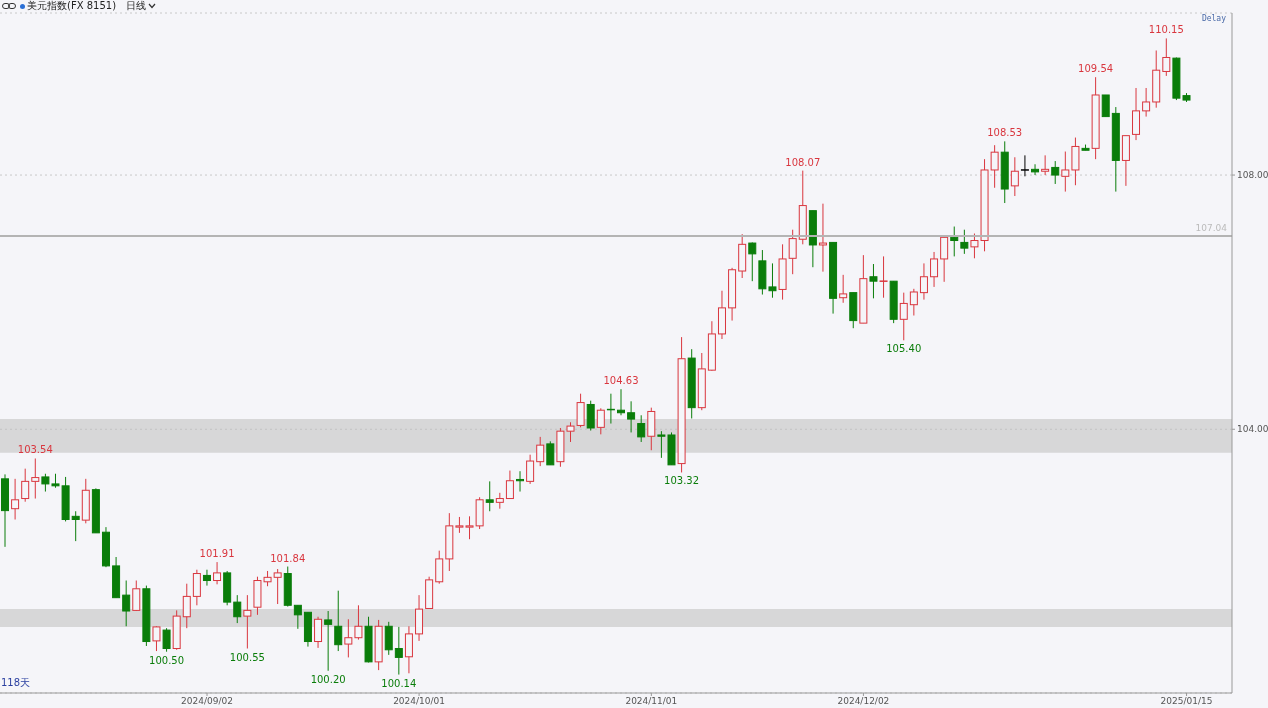  Describe the element at coordinates (1186, 701) in the screenshot. I see `x-tick-label: 2025/01/15` at that location.